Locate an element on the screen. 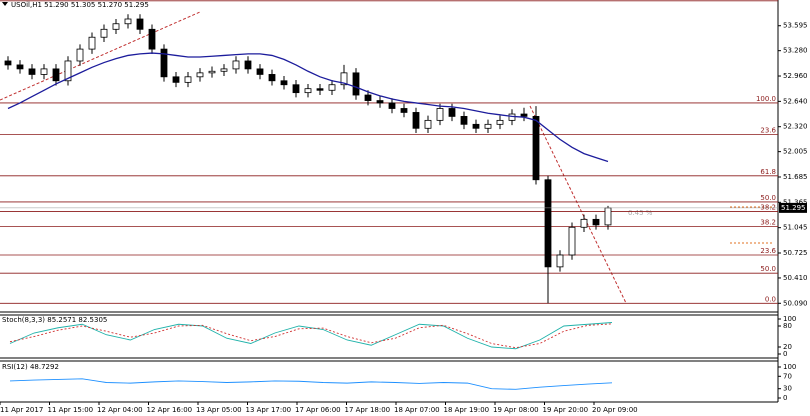  stoch-signal is located at coordinates (311, 336).